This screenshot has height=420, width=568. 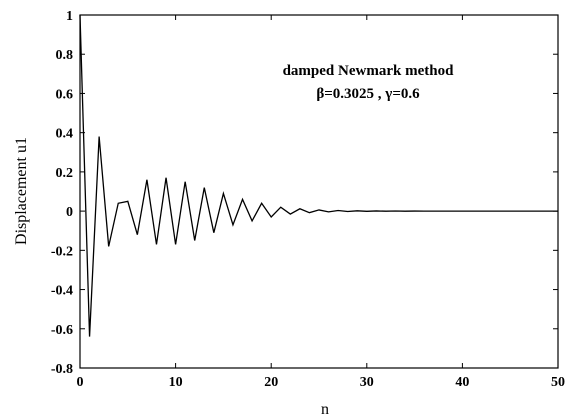 I want to click on annotation-params: β=0.3025 , γ=0.6, so click(x=368, y=94).